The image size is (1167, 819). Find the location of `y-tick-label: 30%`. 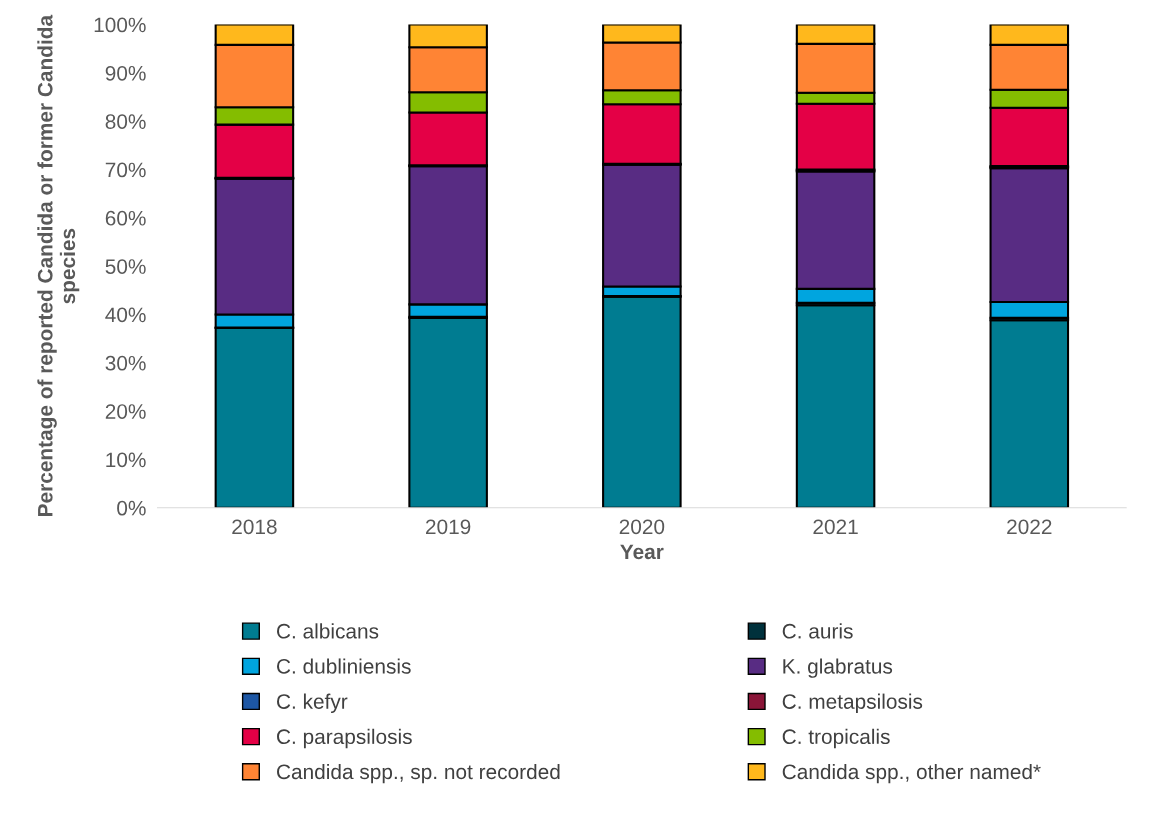

y-tick-label: 30% is located at coordinates (125, 363).